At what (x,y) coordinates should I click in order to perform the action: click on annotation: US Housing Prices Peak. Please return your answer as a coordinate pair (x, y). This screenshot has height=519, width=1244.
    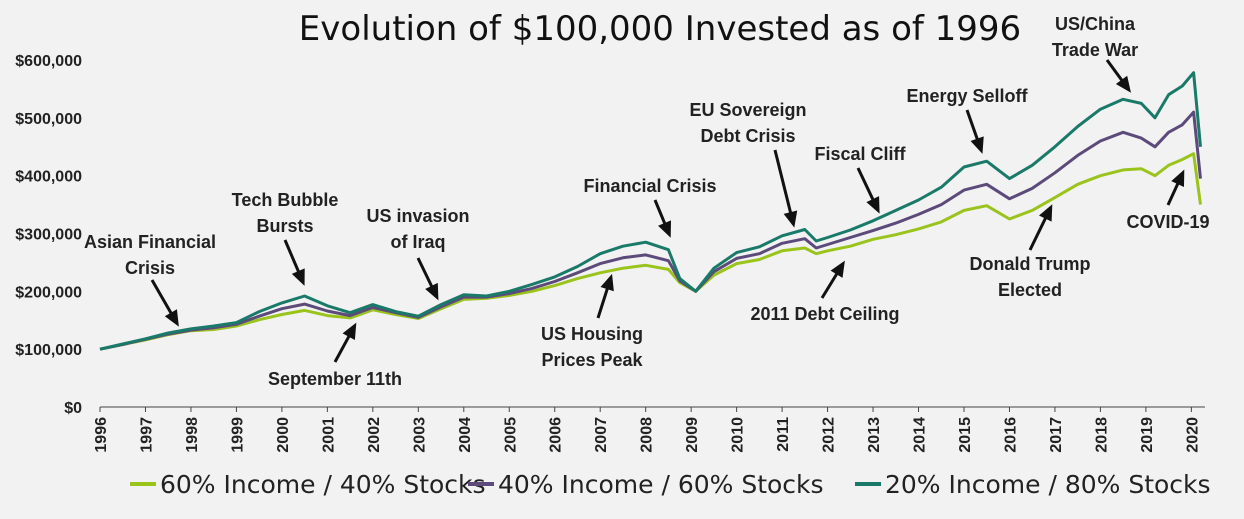
    Looking at the image, I should click on (592, 321).